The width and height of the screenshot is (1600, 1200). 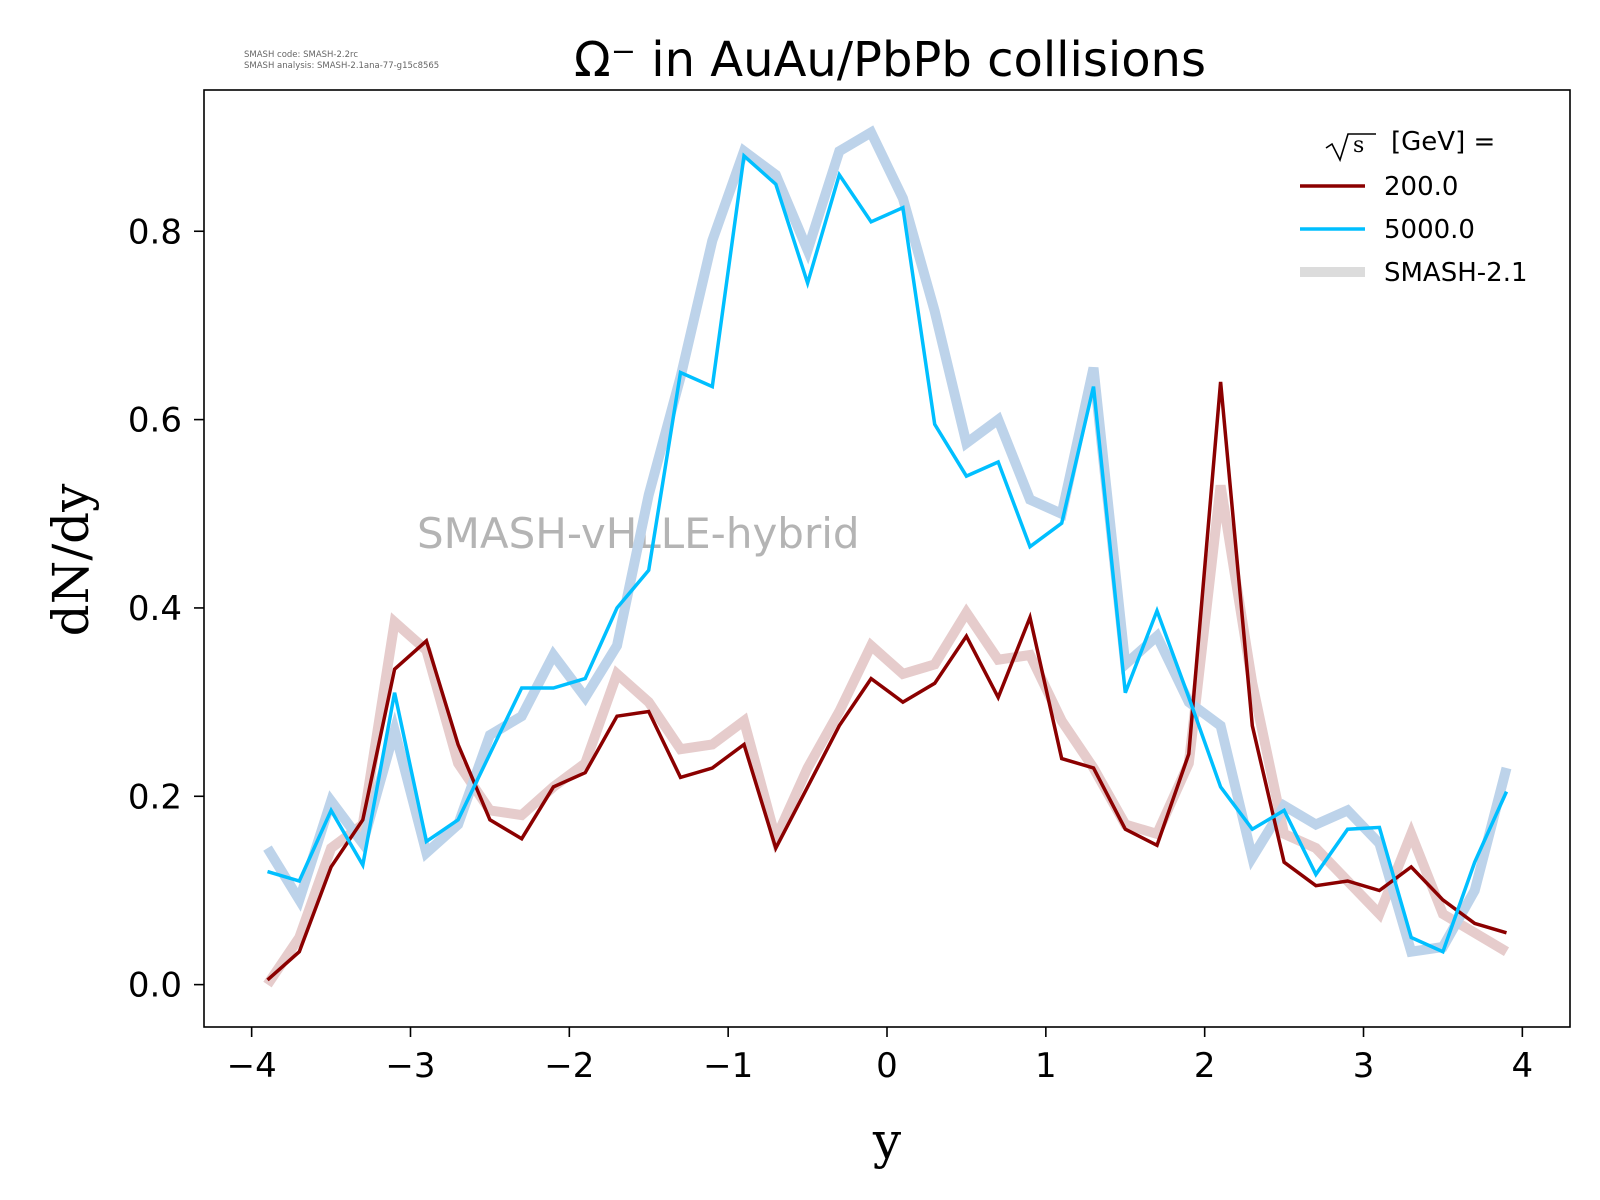 What do you see at coordinates (728, 1066) in the screenshot?
I see `x-tick-label: −1` at bounding box center [728, 1066].